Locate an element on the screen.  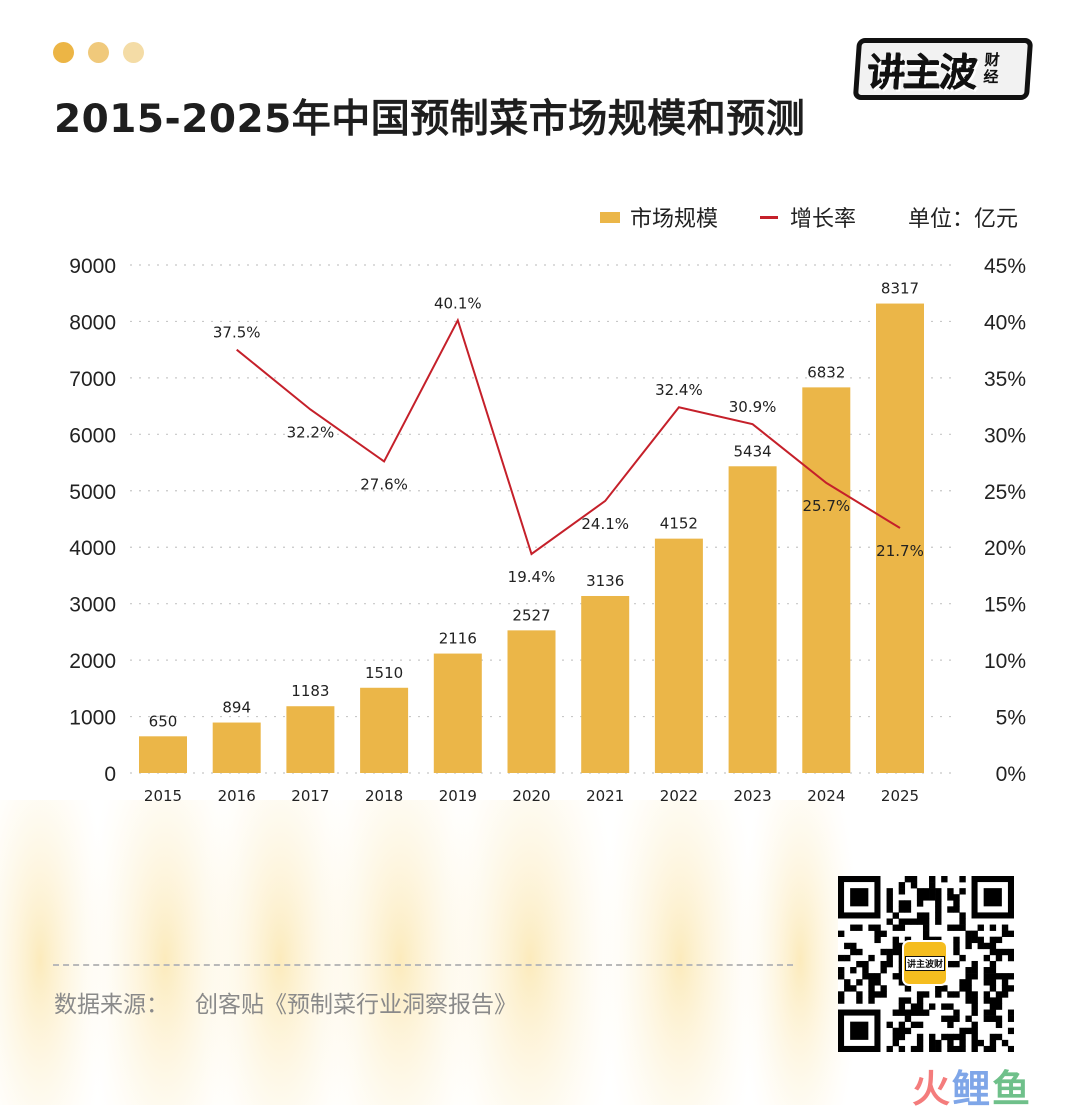
y2-axis-tick: 20% is located at coordinates (1005, 548).